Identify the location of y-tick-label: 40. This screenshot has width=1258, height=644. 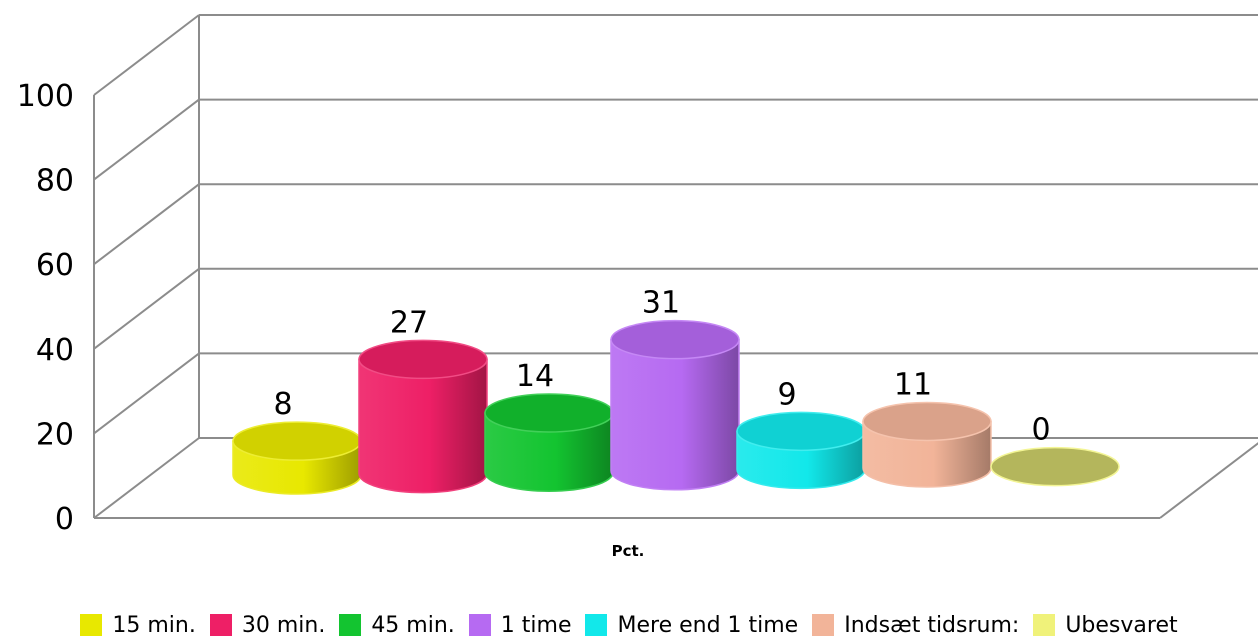
(55, 350).